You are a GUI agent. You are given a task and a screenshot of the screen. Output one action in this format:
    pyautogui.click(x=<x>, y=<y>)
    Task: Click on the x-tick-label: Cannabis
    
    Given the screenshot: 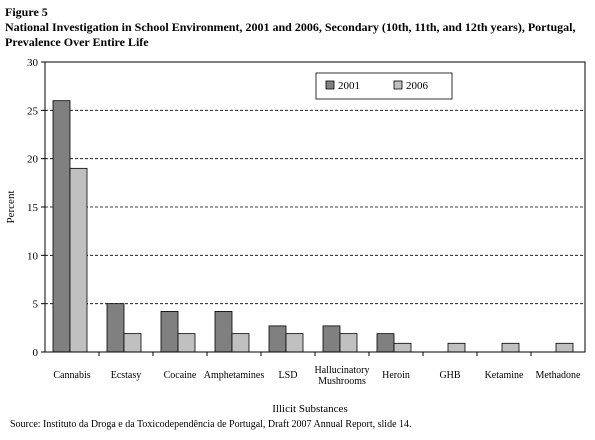 What is the action you would take?
    pyautogui.click(x=71, y=375)
    